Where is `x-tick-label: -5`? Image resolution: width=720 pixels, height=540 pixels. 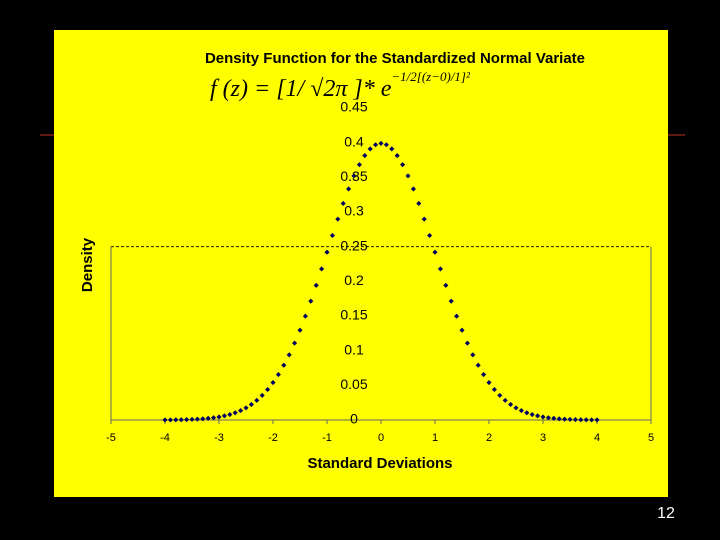 x-tick-label: -5 is located at coordinates (111, 438).